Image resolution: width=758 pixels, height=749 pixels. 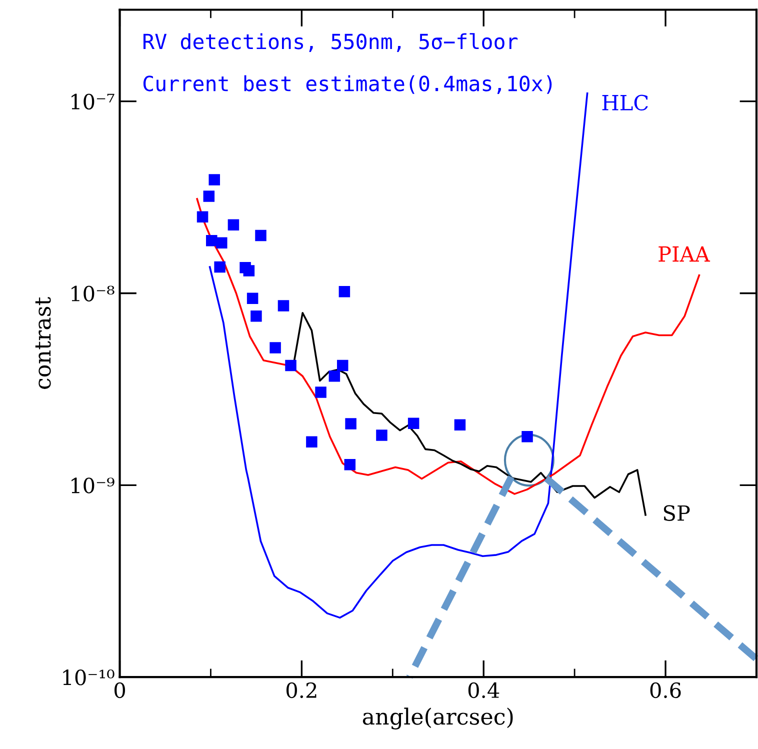 I want to click on y-tick-label: 10⁻⁷, so click(x=93, y=102).